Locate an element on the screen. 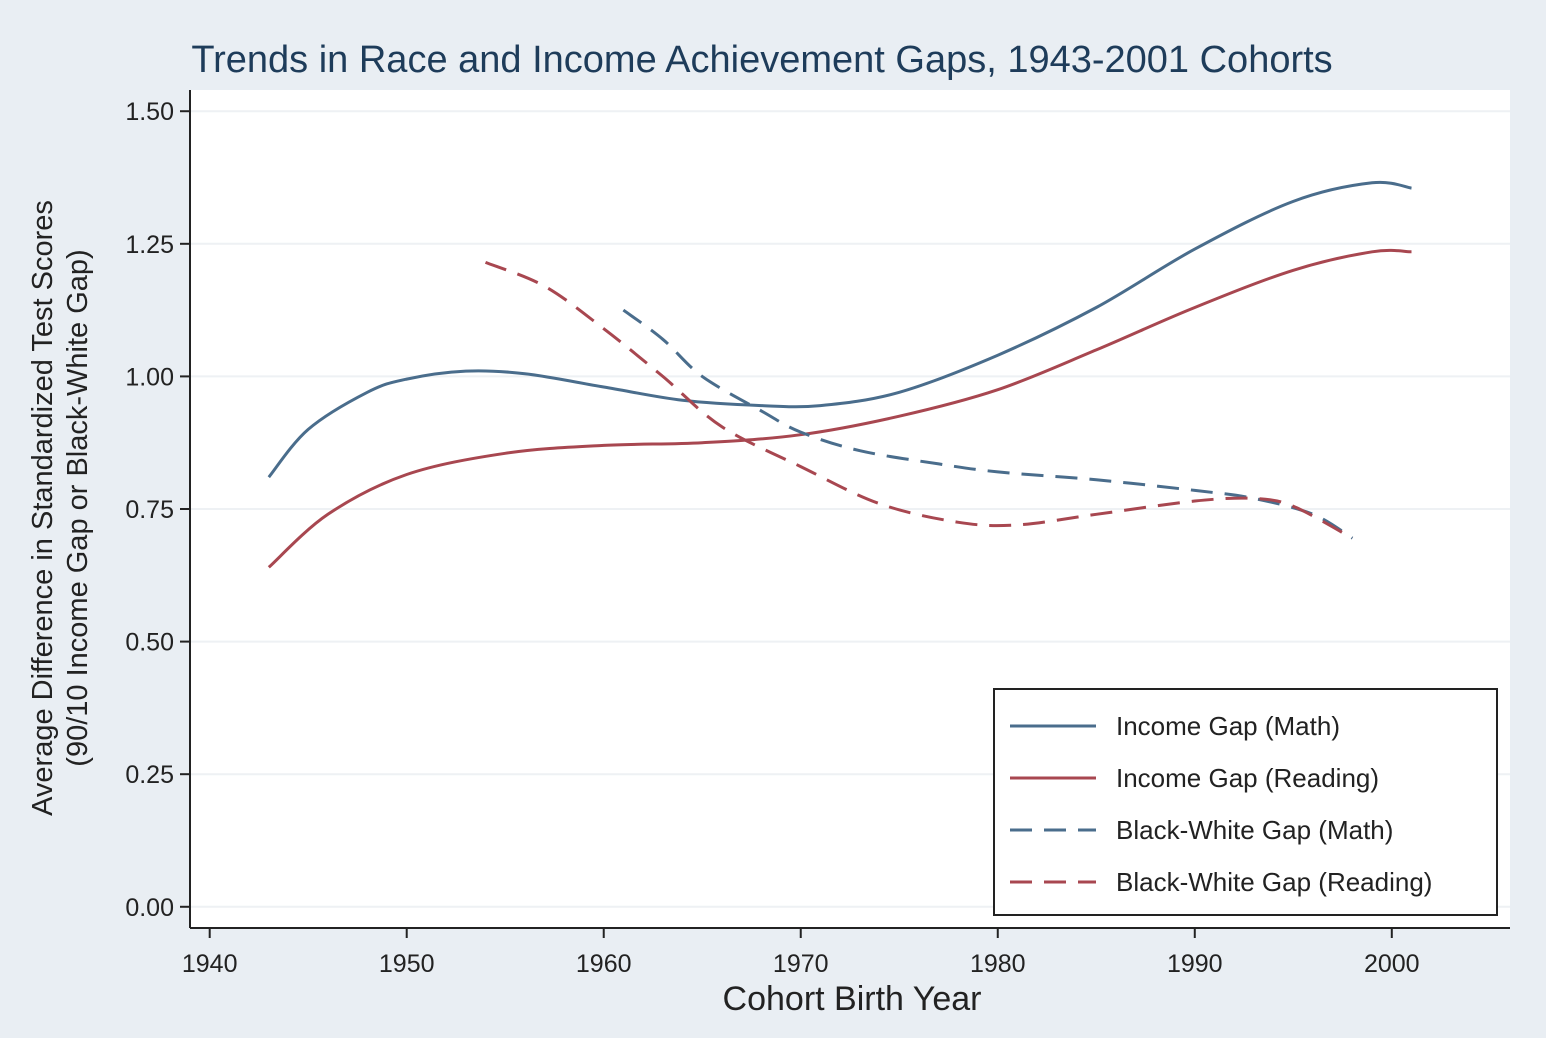 This screenshot has height=1038, width=1546. x-tick-label: 1950 is located at coordinates (407, 964).